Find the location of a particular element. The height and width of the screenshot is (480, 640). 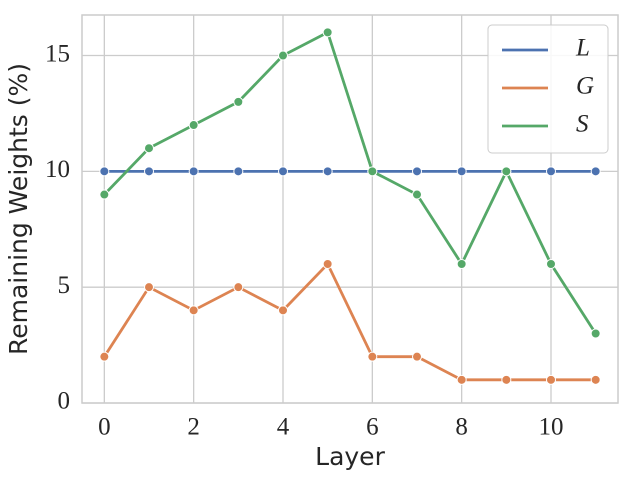

y-tick-label: 5 is located at coordinates (64, 285).